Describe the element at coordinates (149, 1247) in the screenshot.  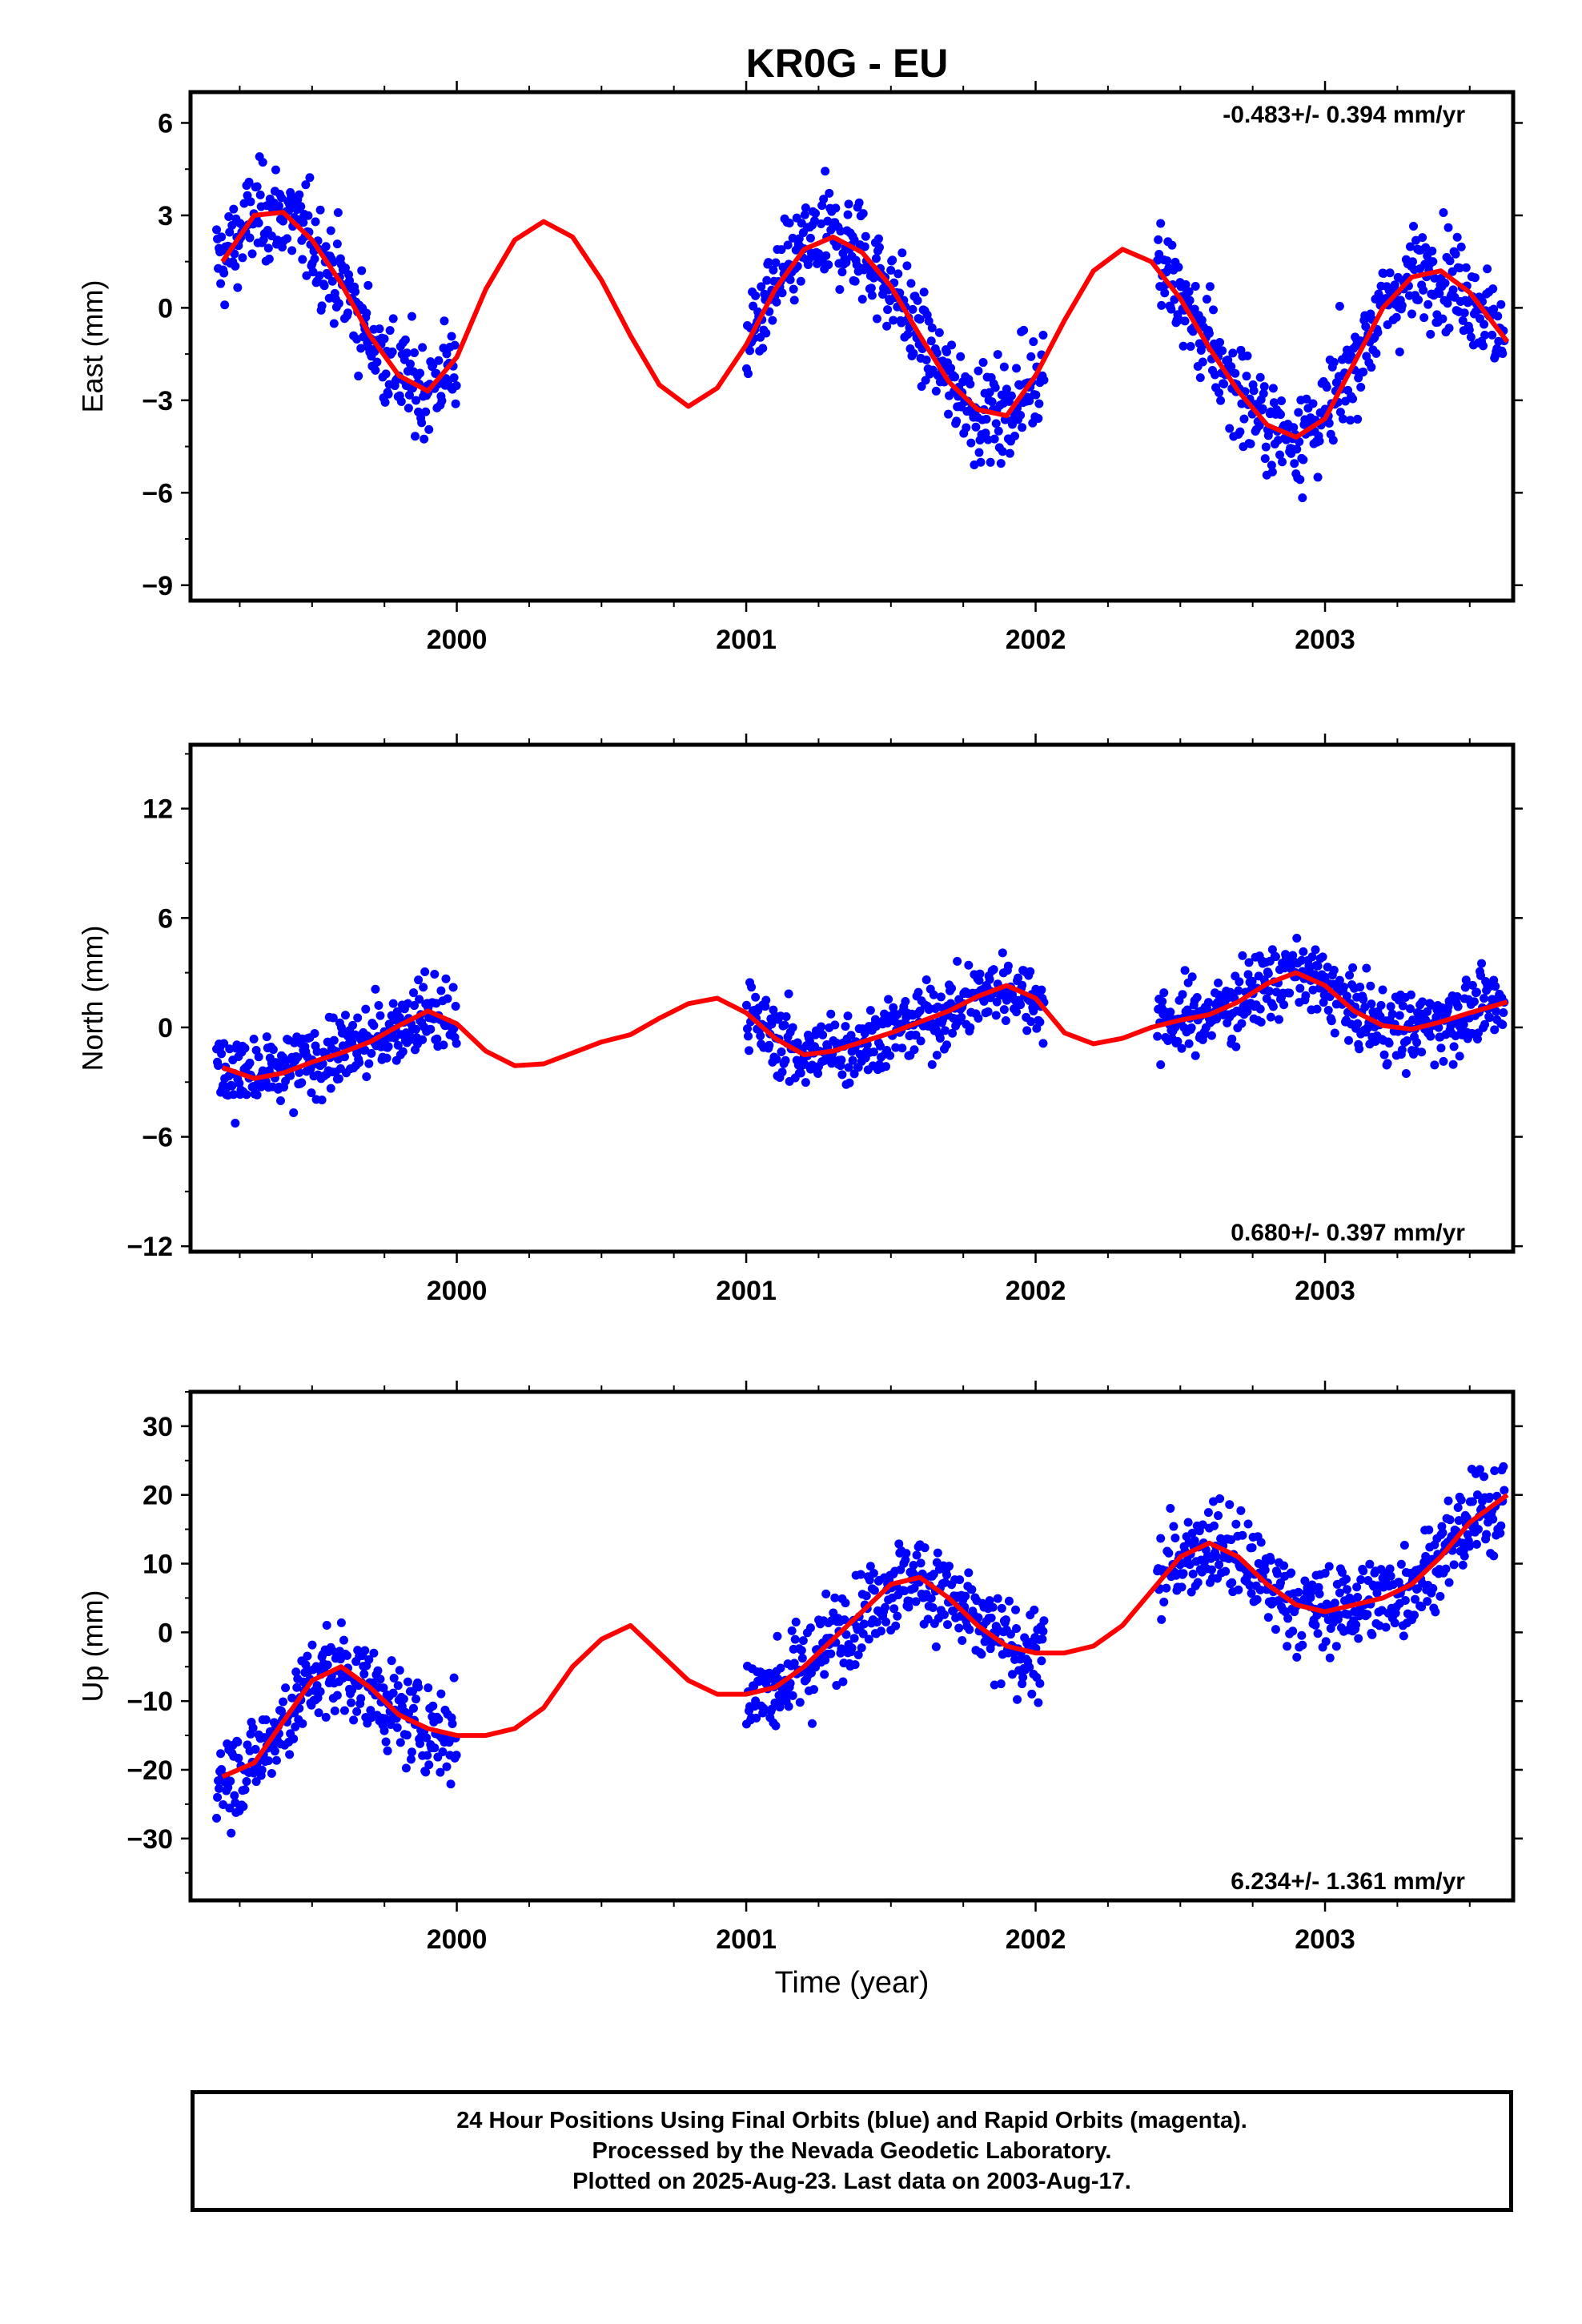
I see `y-tick-label: −12` at that location.